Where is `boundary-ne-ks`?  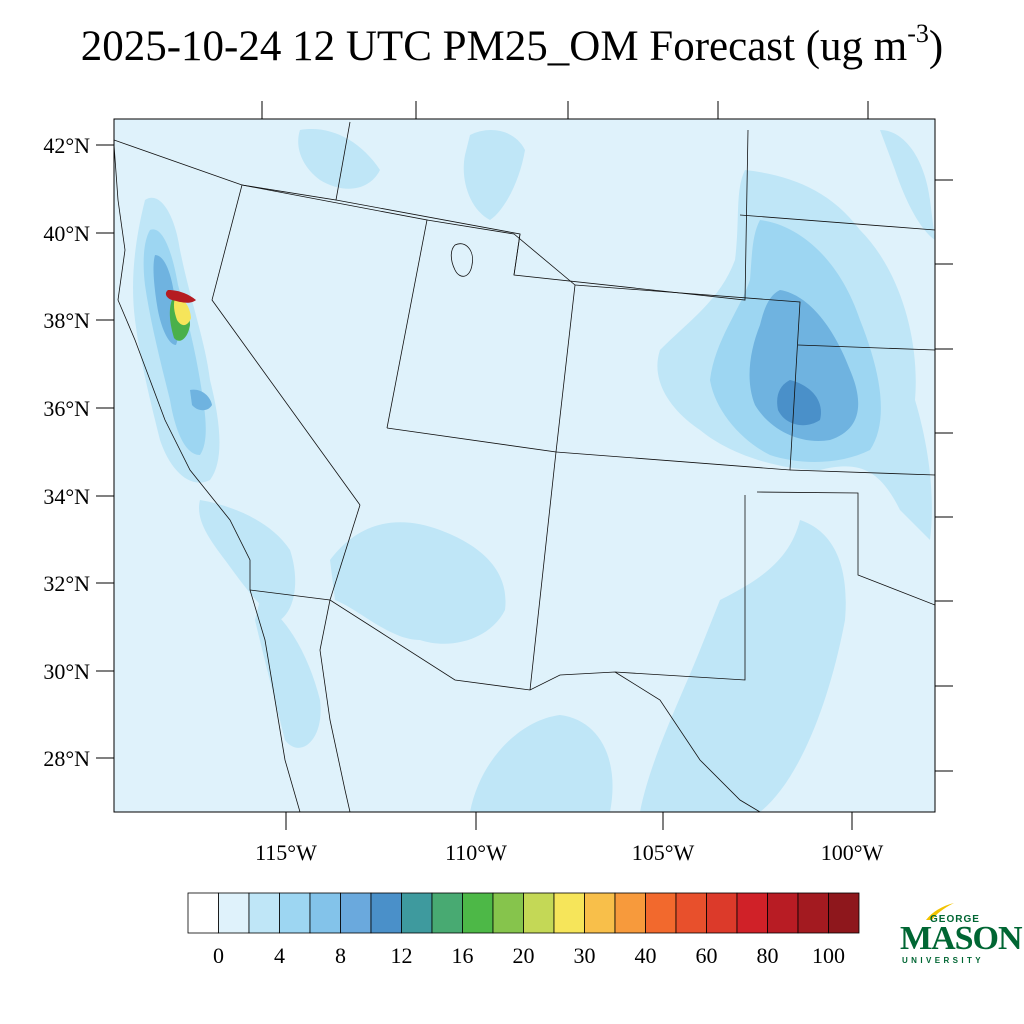 boundary-ne-ks is located at coordinates (837, 222).